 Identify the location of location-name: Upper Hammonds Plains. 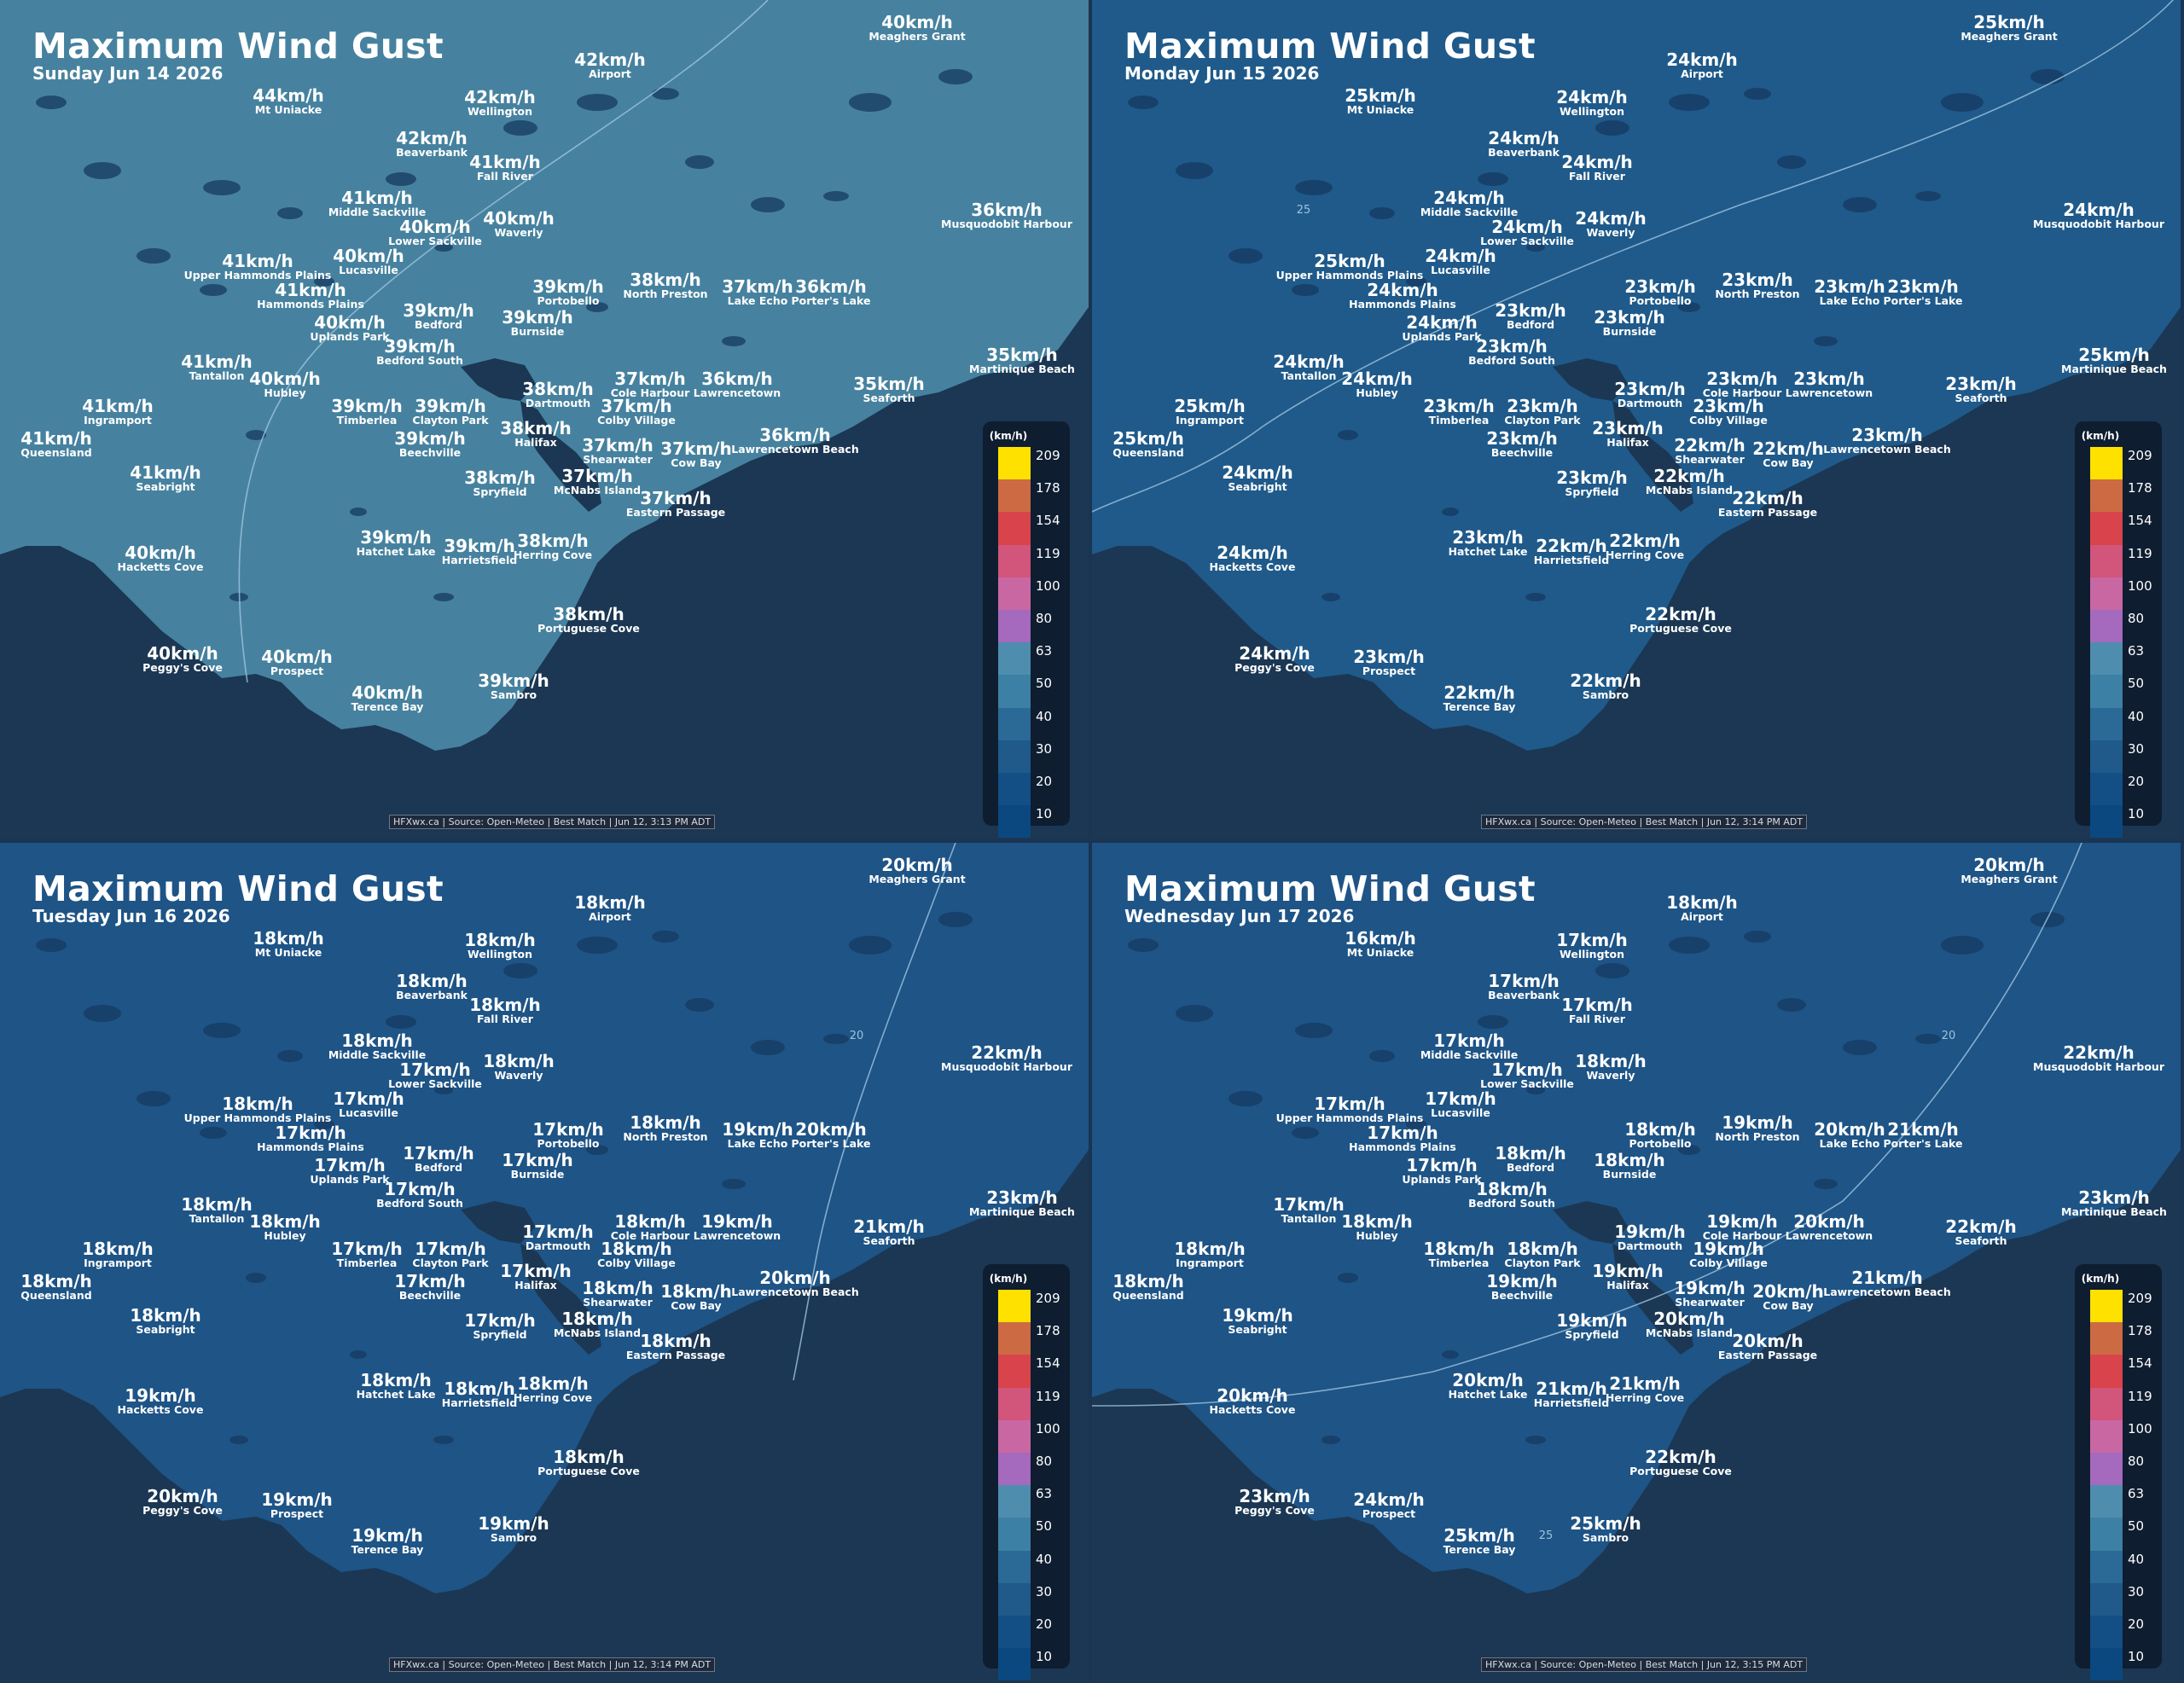
(257, 275).